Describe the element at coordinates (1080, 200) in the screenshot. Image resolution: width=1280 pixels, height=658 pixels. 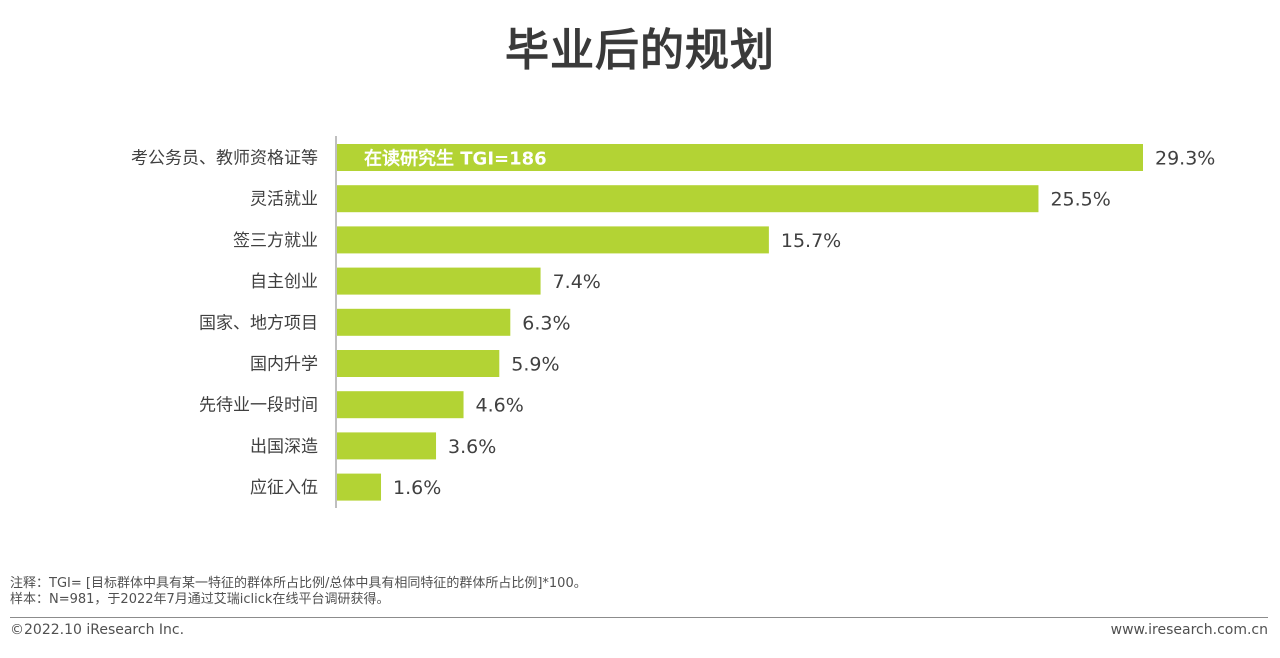
I see `value-label: 25.5%` at that location.